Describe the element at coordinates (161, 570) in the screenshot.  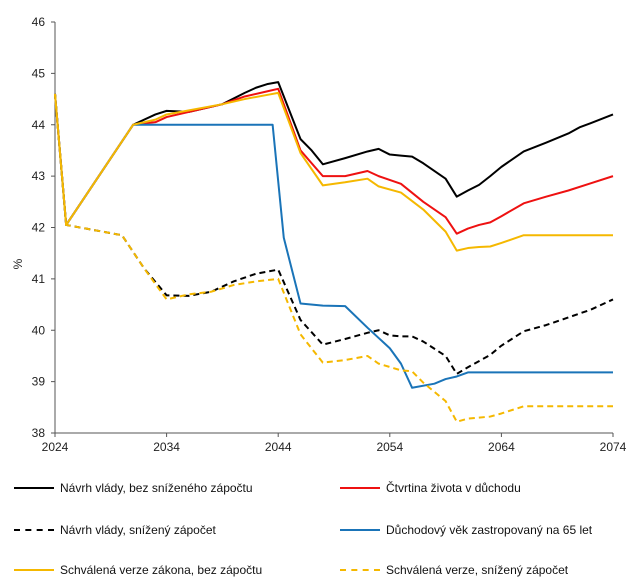
I see `legend-label: Schválená verze zákona, bez zápočtu` at that location.